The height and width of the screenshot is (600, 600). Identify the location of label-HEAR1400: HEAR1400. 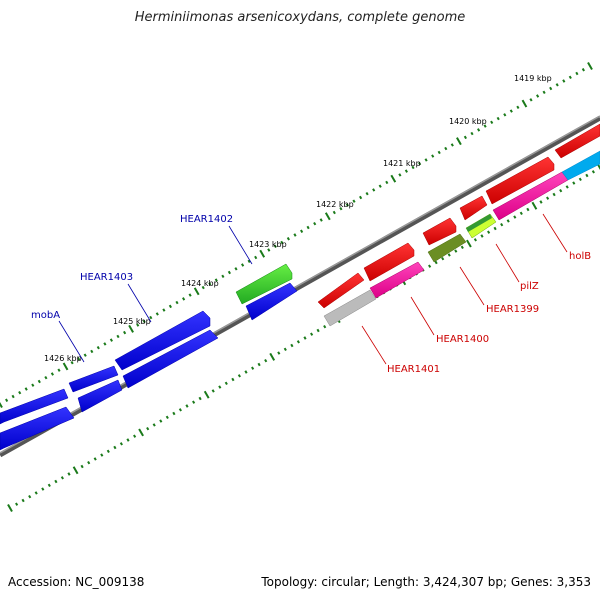
(462, 339).